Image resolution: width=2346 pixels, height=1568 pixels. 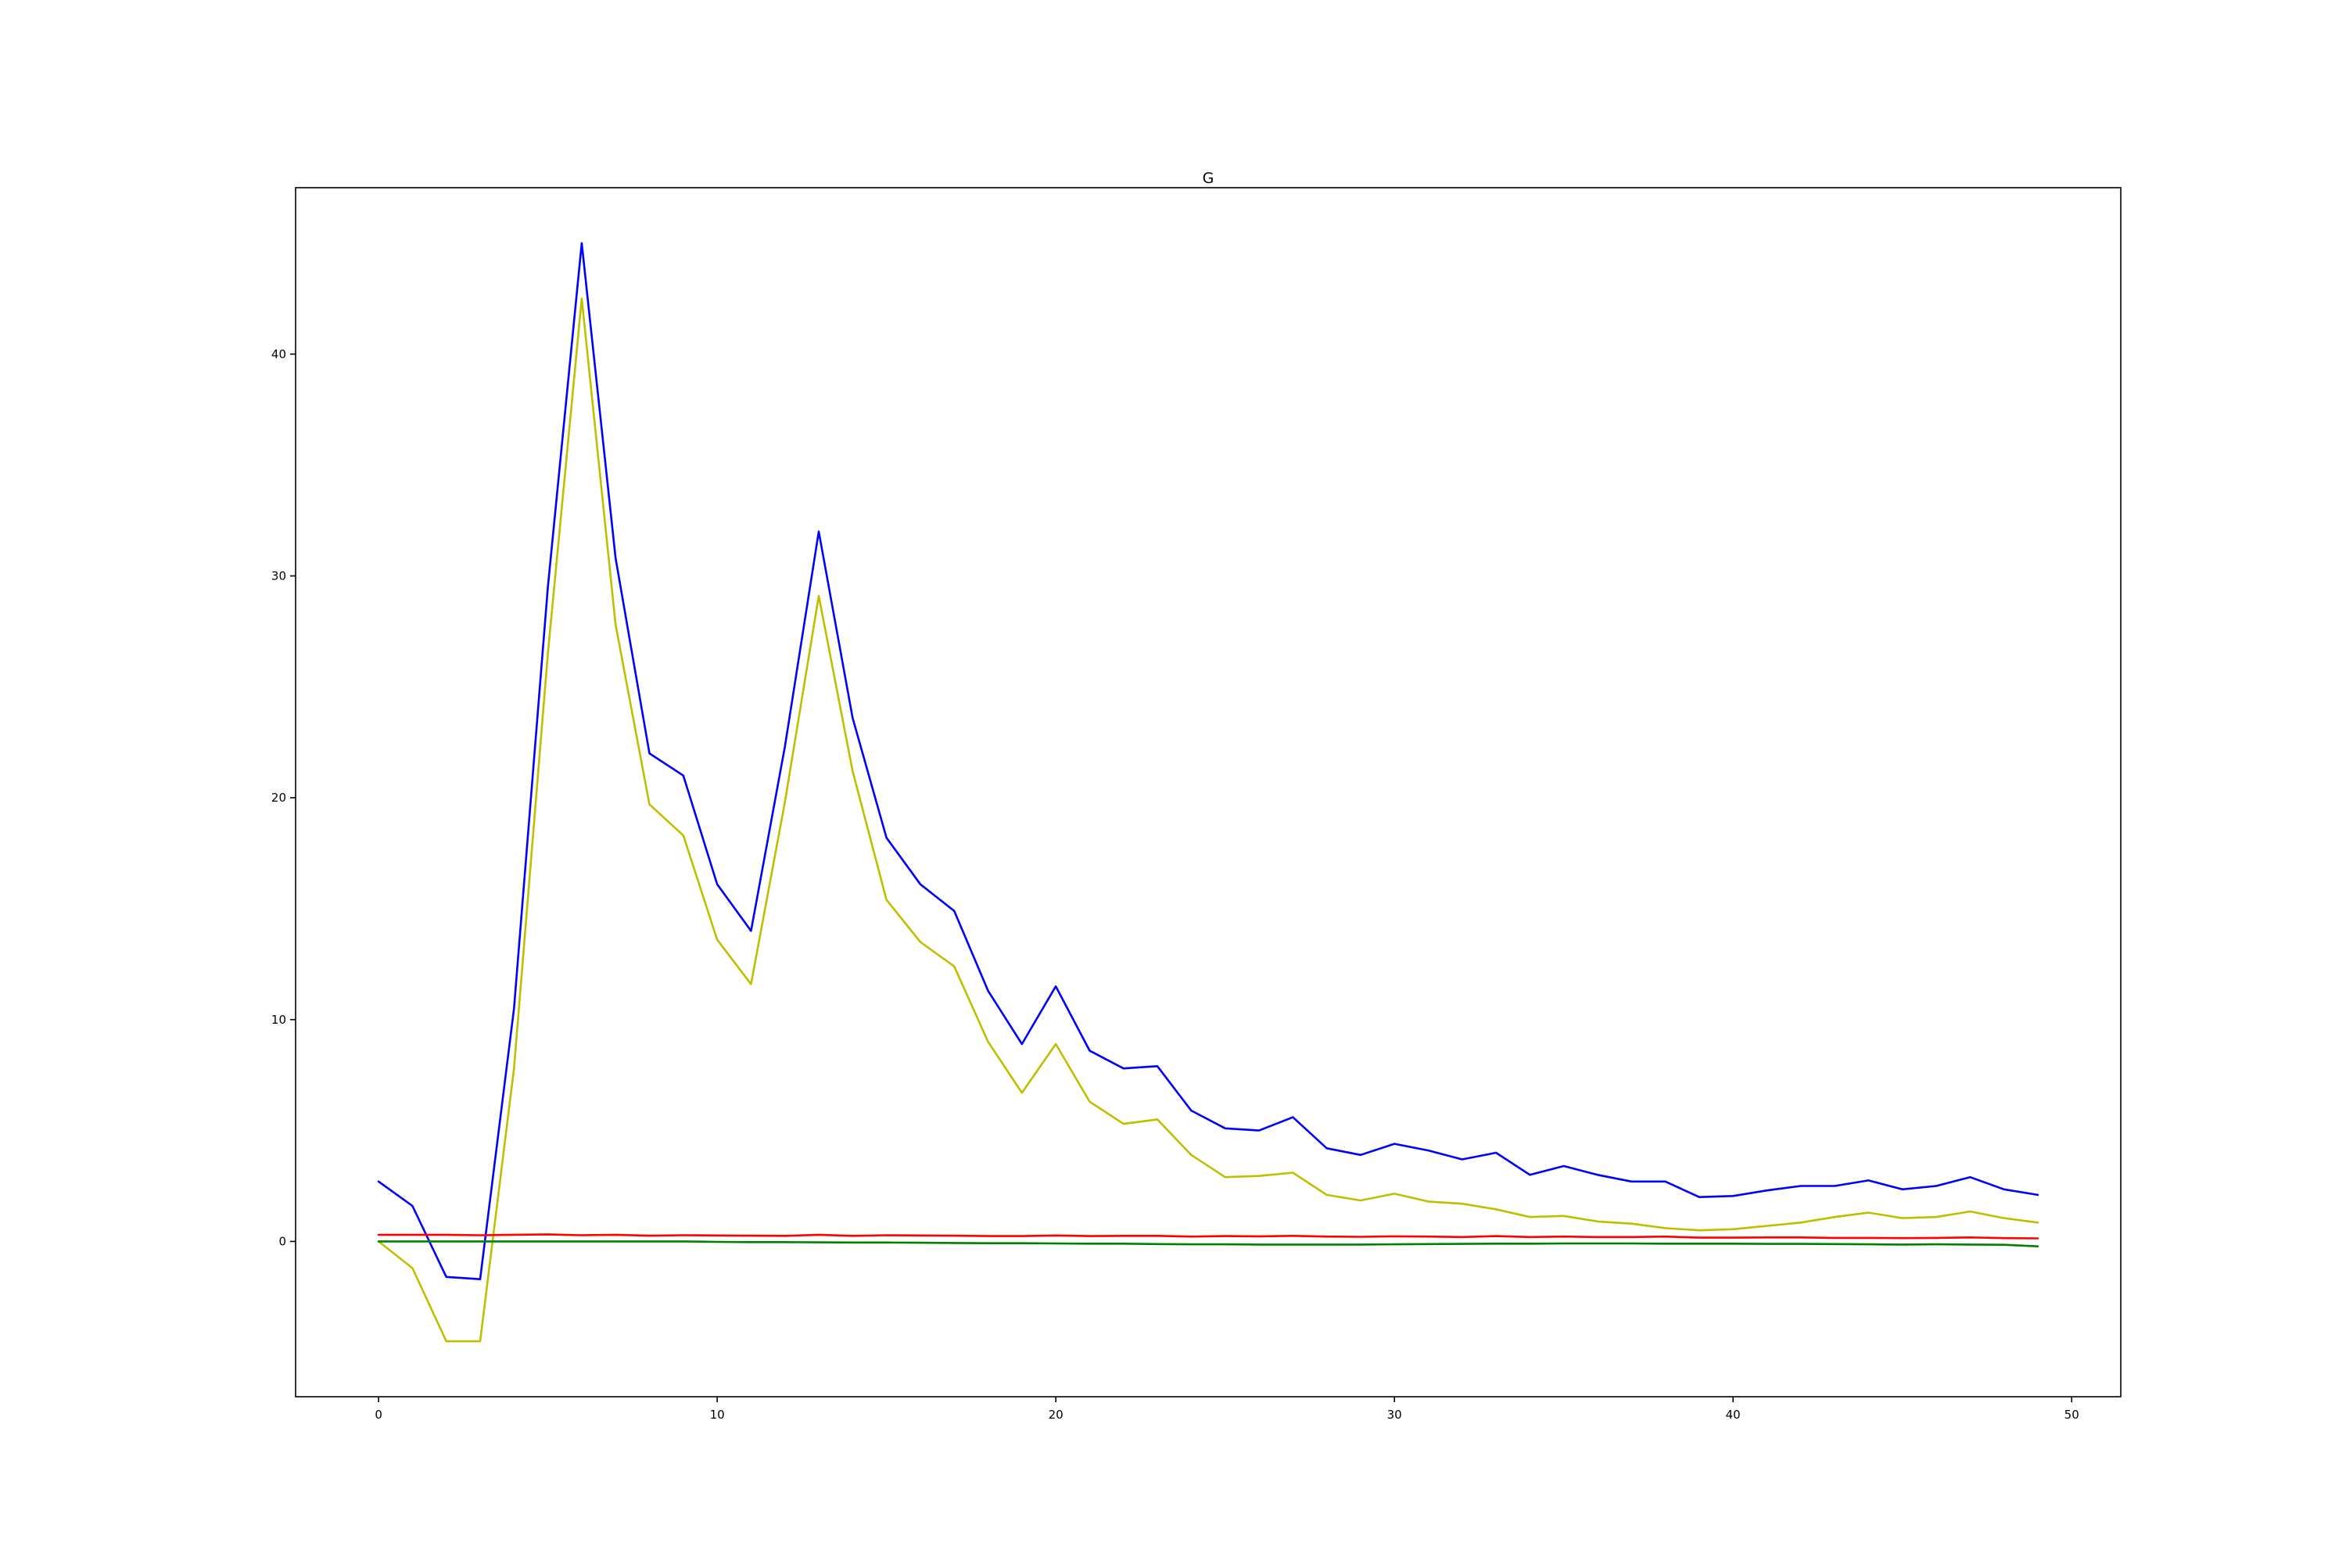 What do you see at coordinates (278, 576) in the screenshot?
I see `y-tick-label: 30` at bounding box center [278, 576].